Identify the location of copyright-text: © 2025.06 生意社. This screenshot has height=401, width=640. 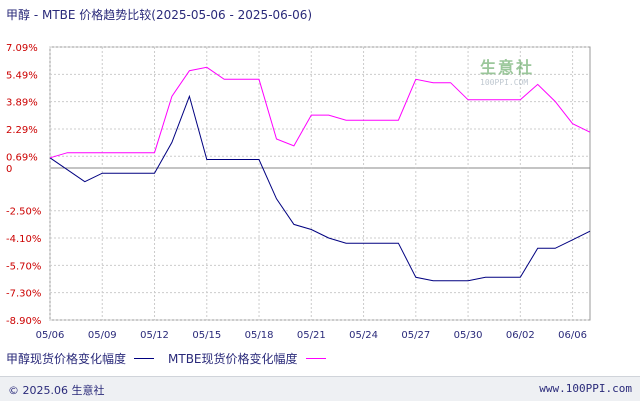
(56, 390).